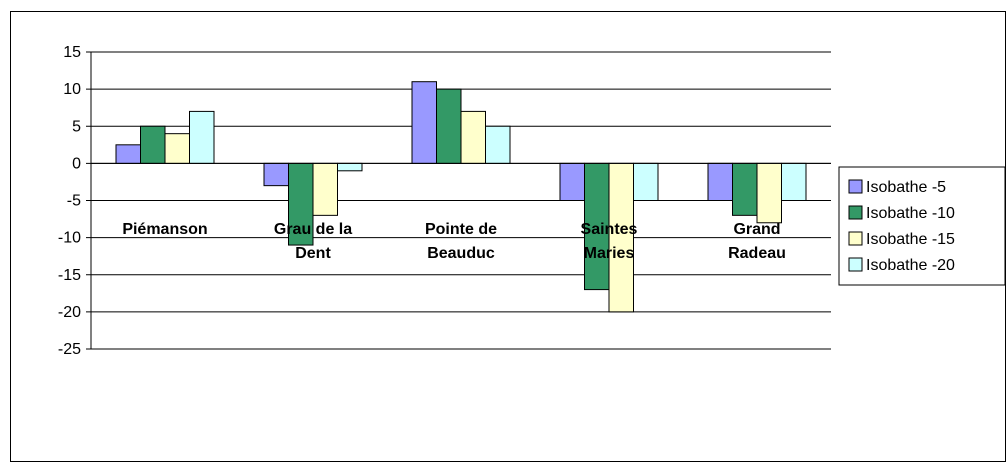 This screenshot has width=1007, height=463. I want to click on y-tick-label: 0, so click(76, 163).